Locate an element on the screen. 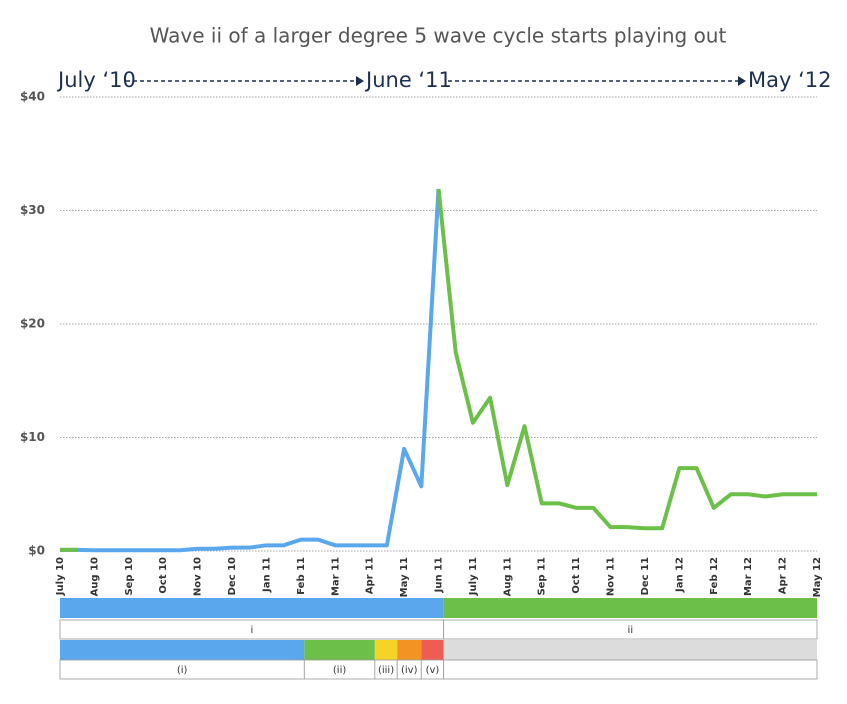  x-tick-label: Apr 12 is located at coordinates (783, 575).